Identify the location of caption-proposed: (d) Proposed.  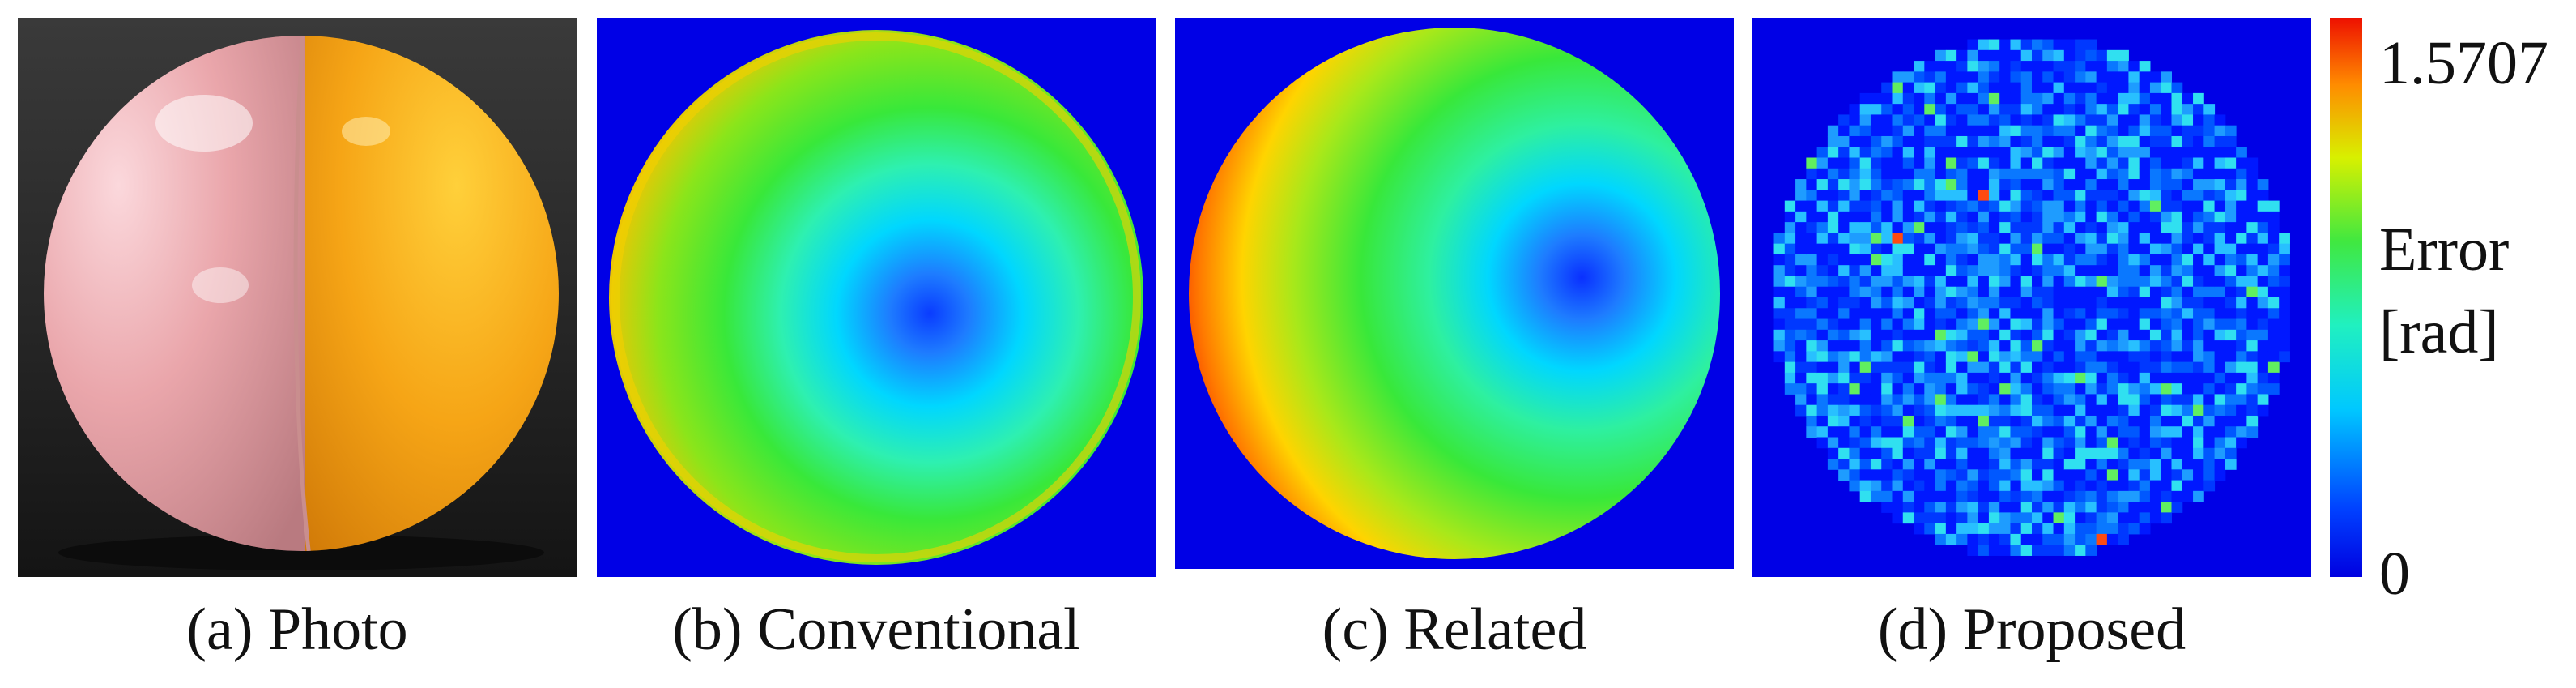
(2031, 629).